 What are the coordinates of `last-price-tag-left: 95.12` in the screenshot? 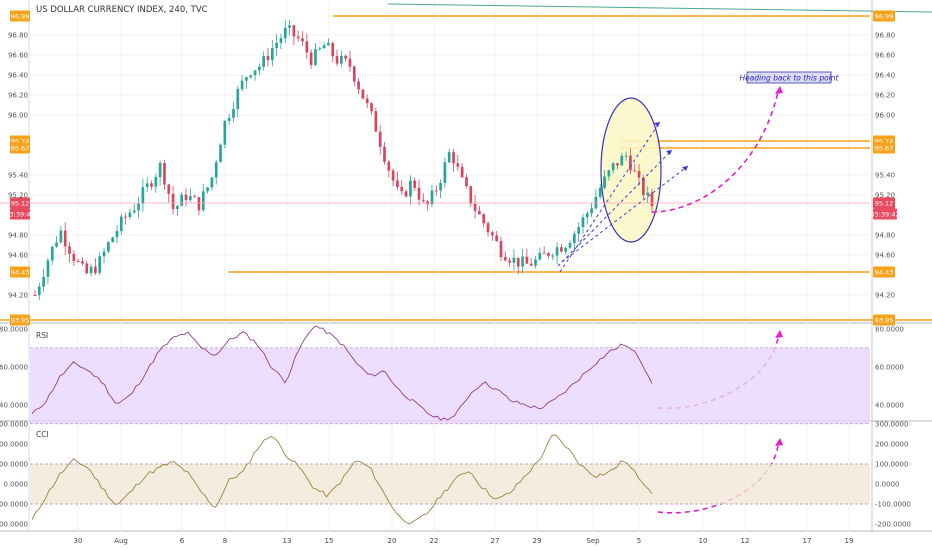 It's located at (20, 204).